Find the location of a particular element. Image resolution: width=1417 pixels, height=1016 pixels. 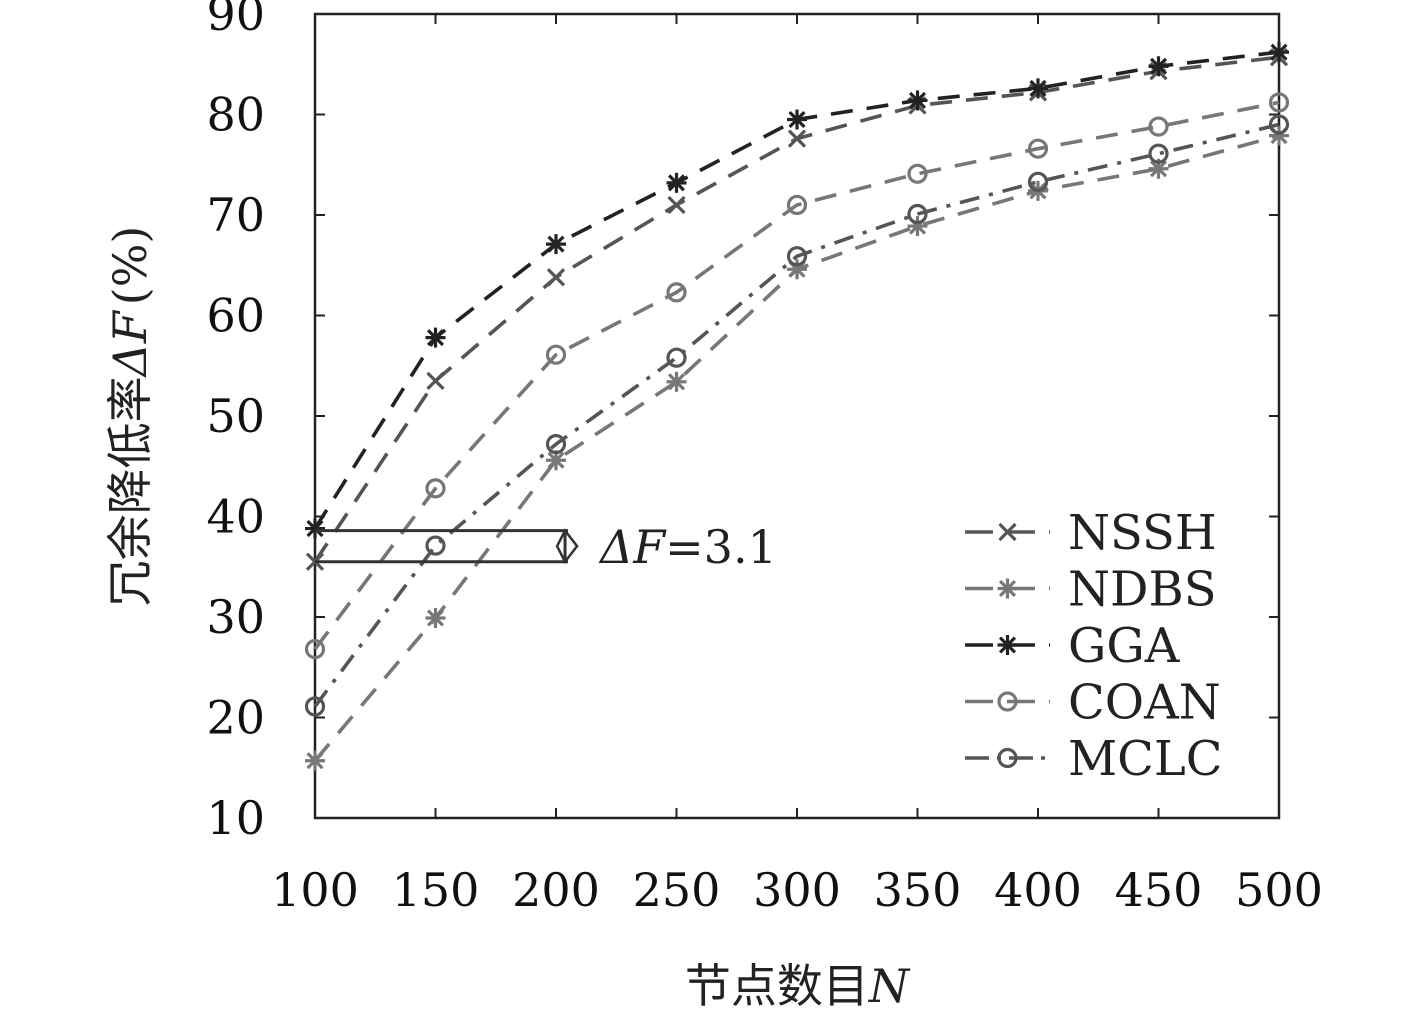

y-axis-title-unit: (%) is located at coordinates (130, 266).